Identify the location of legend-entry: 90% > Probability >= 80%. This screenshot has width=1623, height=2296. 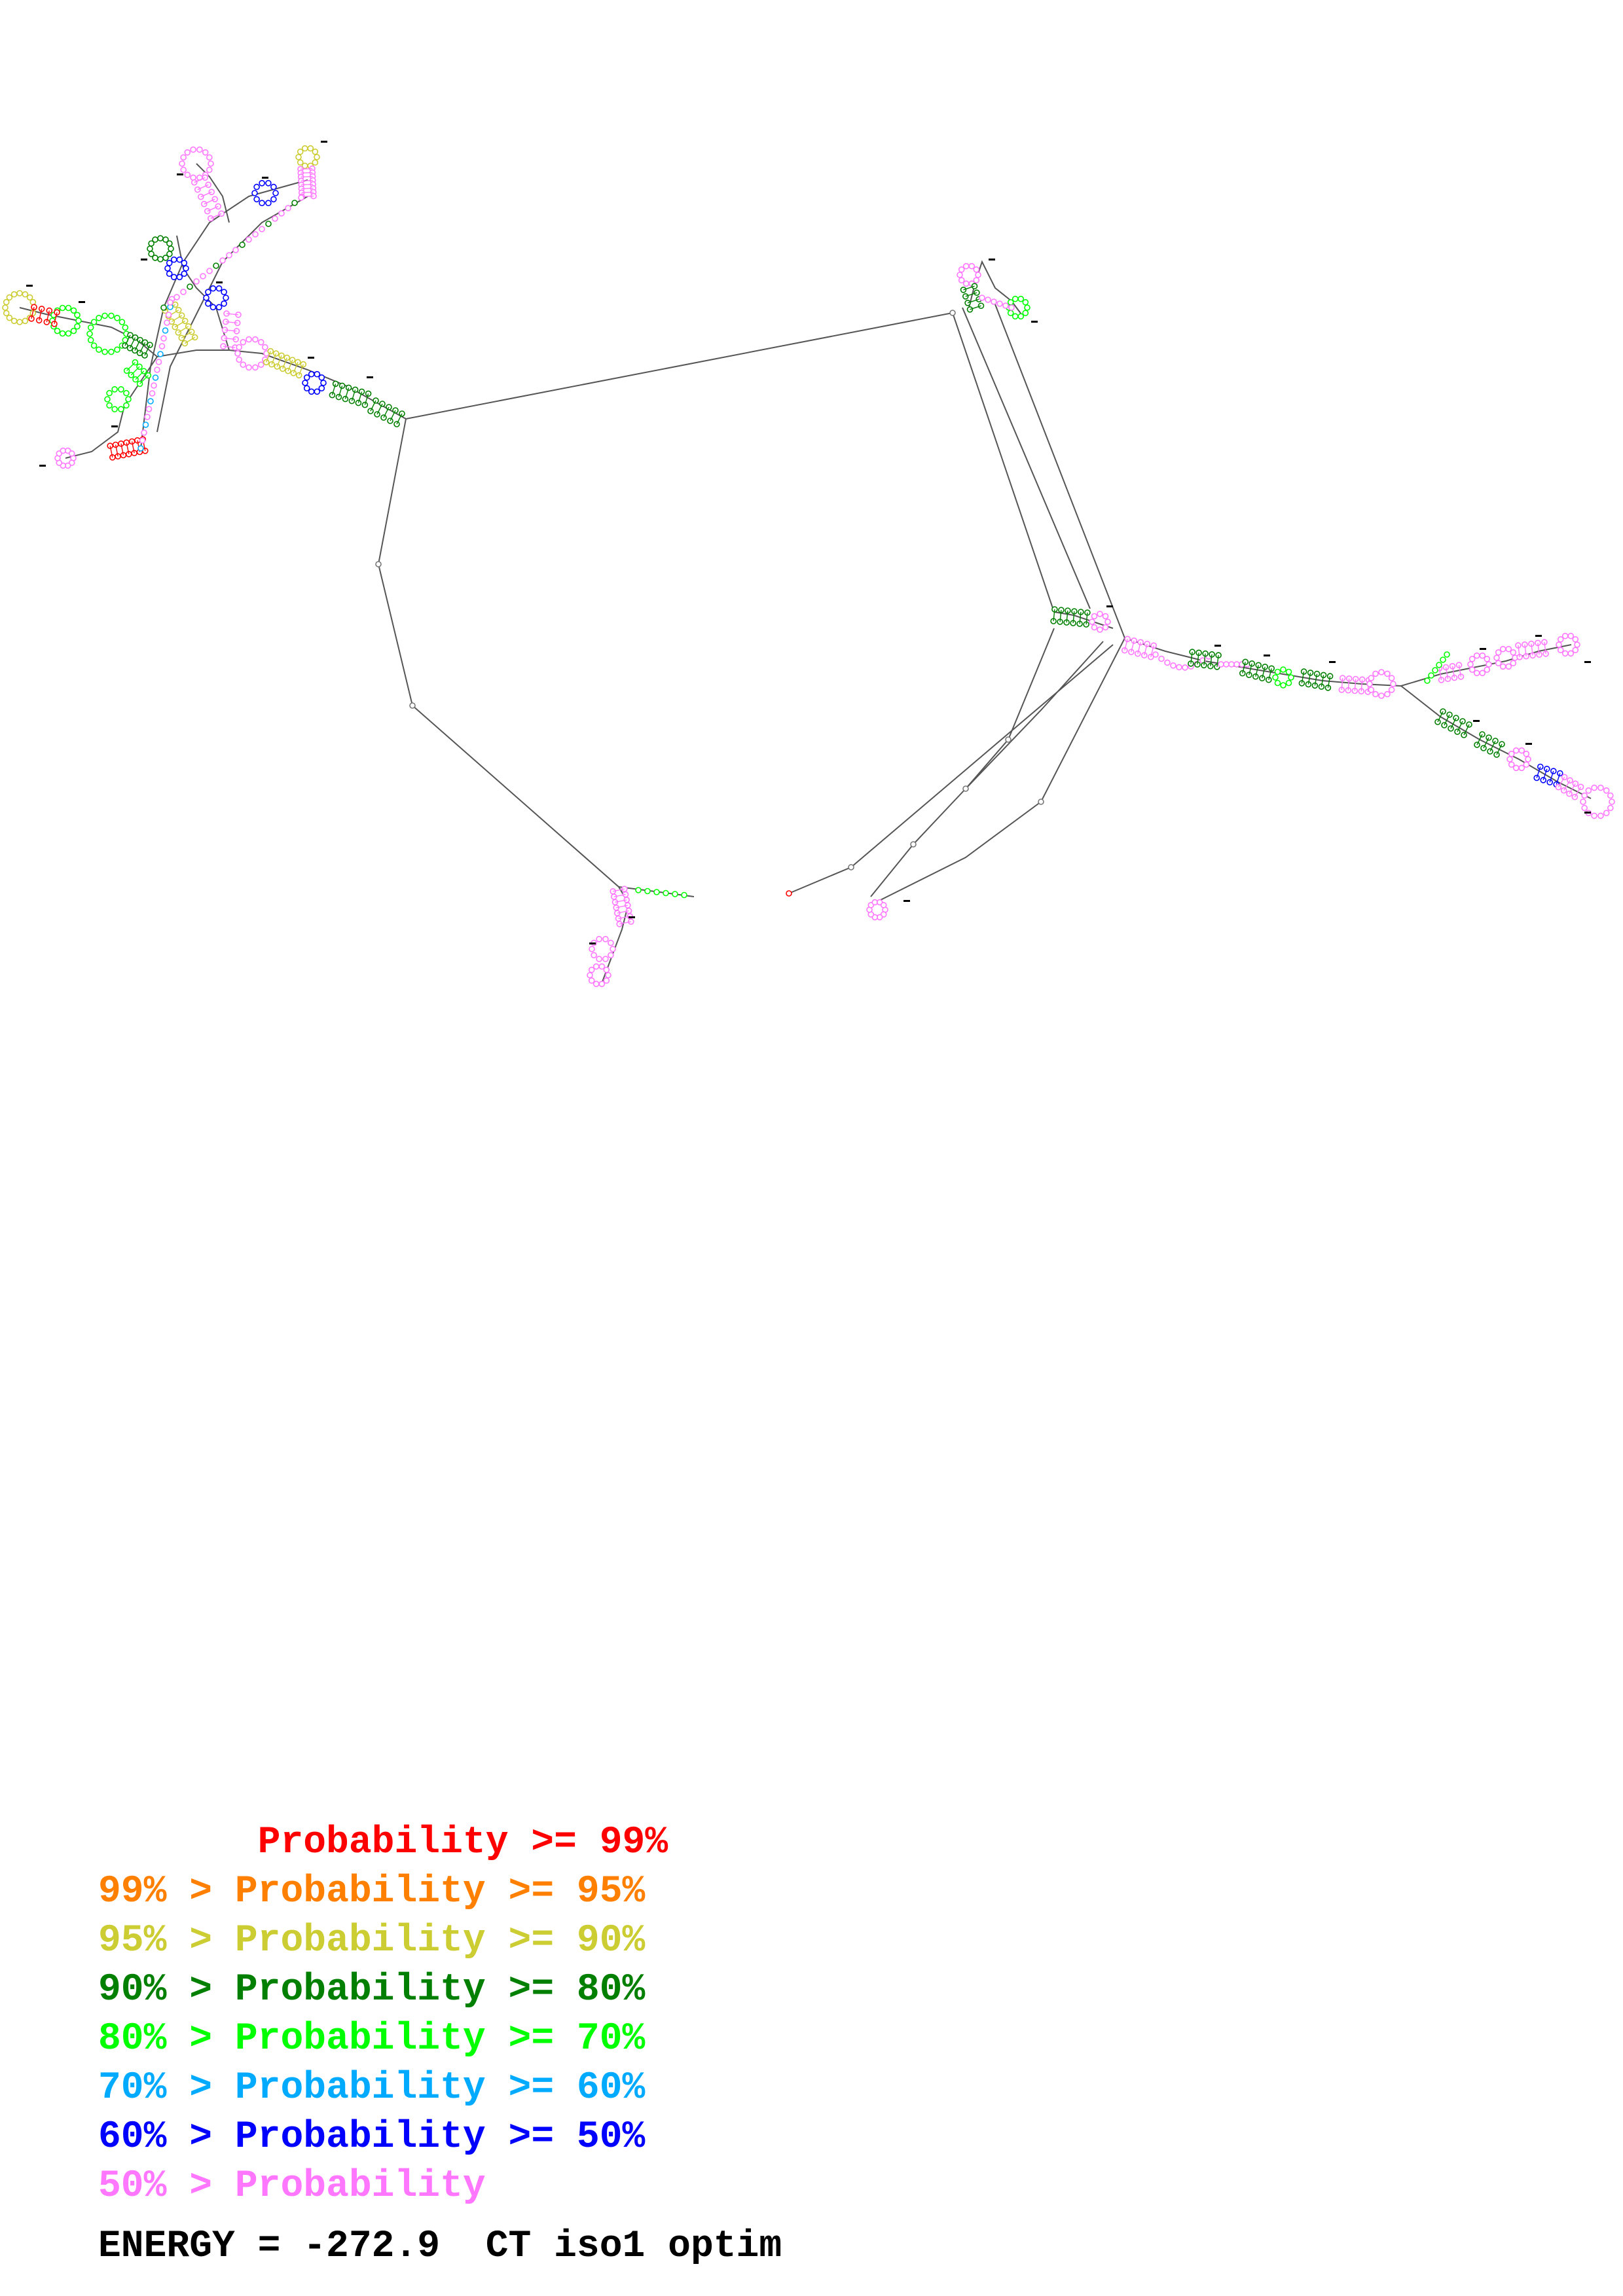
(371, 1990).